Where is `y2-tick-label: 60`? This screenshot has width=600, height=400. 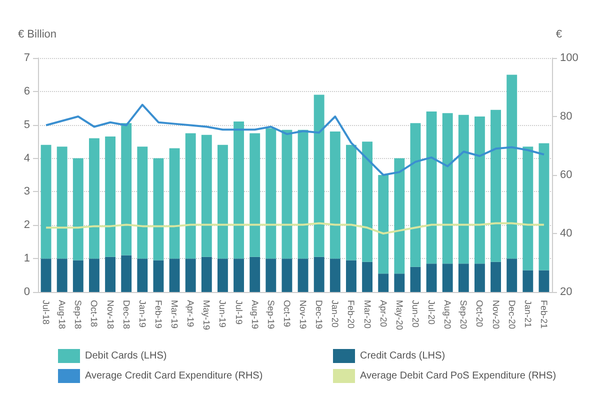
y2-tick-label: 60 is located at coordinates (566, 175).